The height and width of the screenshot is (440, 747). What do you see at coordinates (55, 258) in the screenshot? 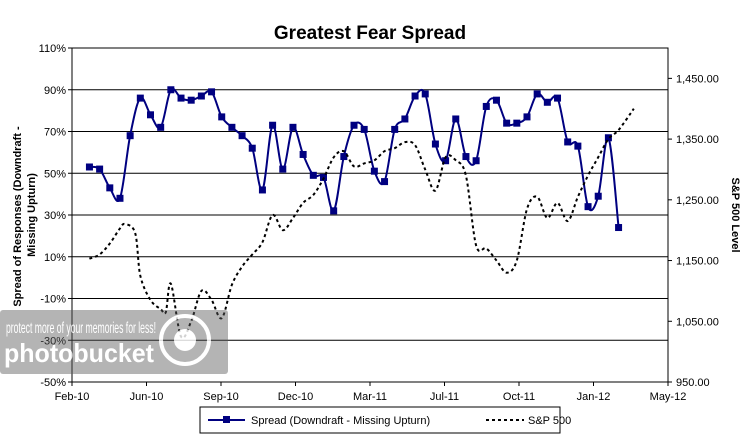
I see `y-tick-label: 10%` at bounding box center [55, 258].